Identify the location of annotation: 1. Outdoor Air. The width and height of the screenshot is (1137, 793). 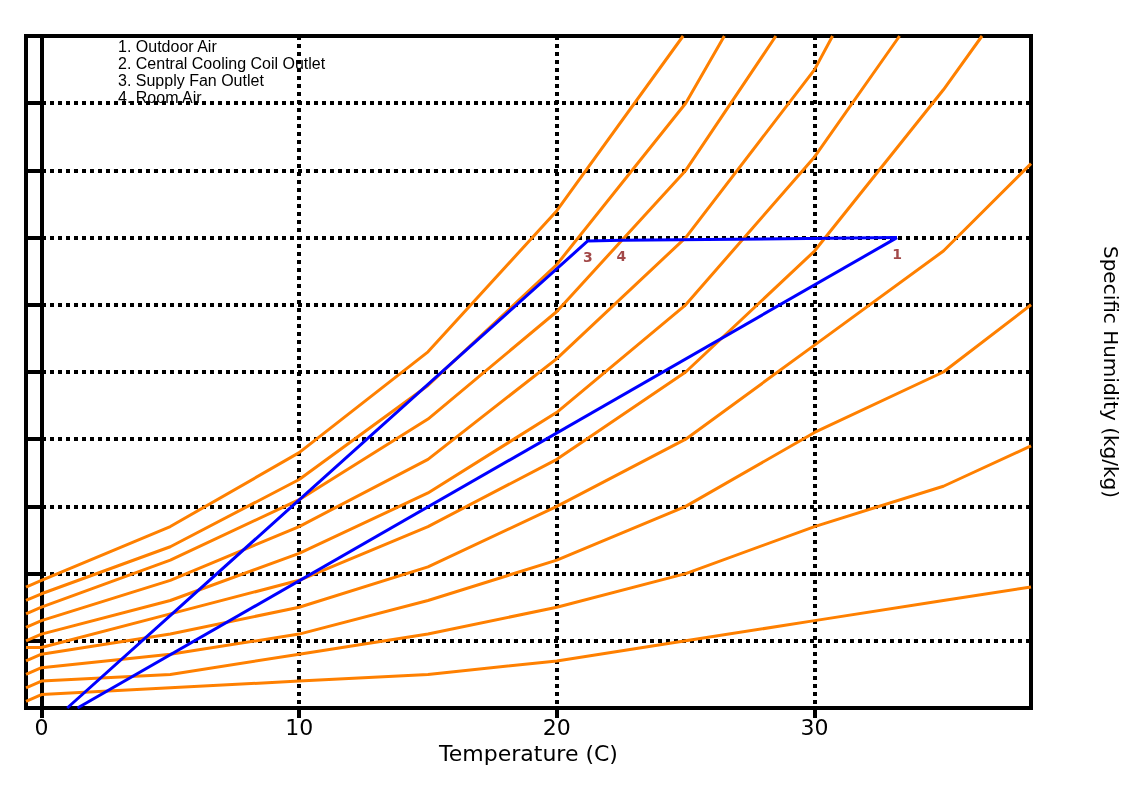
(168, 46).